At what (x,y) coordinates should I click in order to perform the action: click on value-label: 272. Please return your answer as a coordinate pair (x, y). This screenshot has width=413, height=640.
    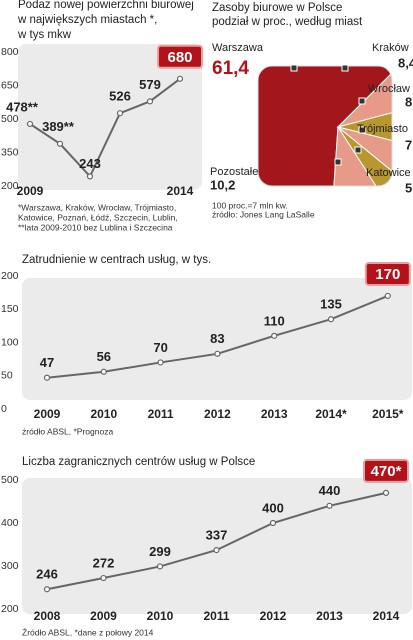
    Looking at the image, I should click on (104, 562).